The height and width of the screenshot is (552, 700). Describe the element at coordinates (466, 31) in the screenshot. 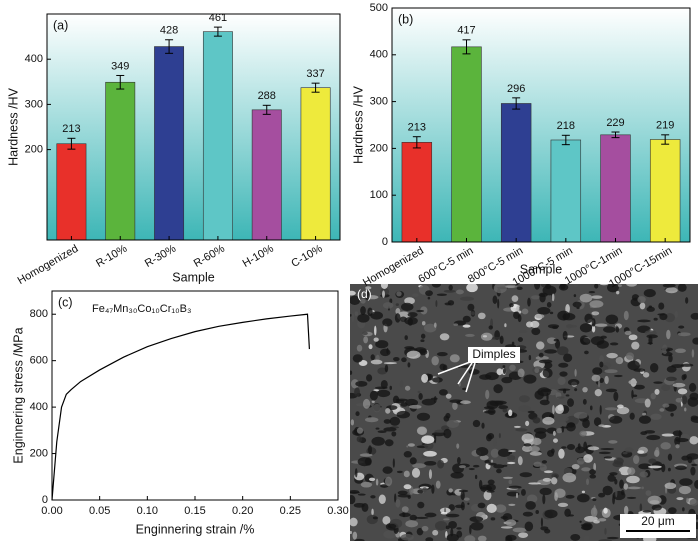

I see `value-label: 417` at that location.